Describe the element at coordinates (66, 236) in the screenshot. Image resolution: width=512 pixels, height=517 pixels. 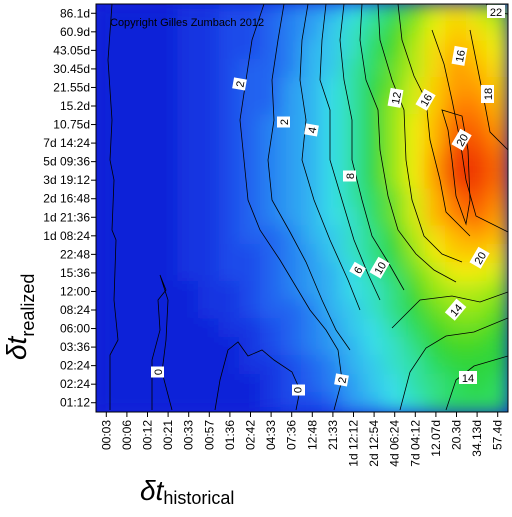
I see `y-tick-label: 1d 08:24` at that location.